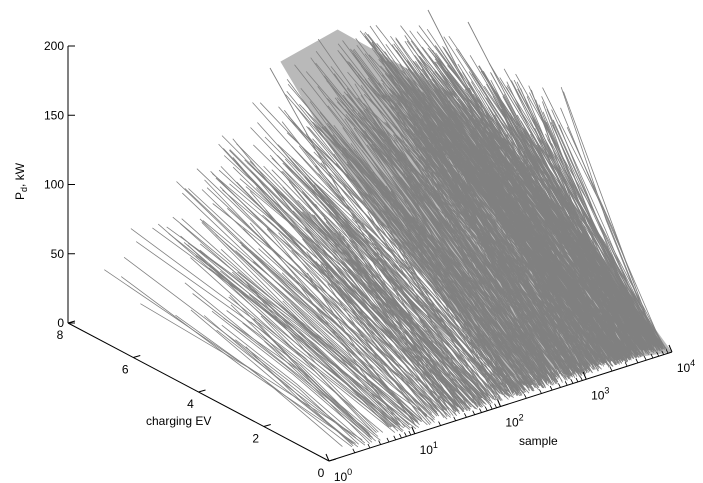 The height and width of the screenshot is (483, 703). Describe the element at coordinates (58, 254) in the screenshot. I see `z-tick-label: 50` at that location.